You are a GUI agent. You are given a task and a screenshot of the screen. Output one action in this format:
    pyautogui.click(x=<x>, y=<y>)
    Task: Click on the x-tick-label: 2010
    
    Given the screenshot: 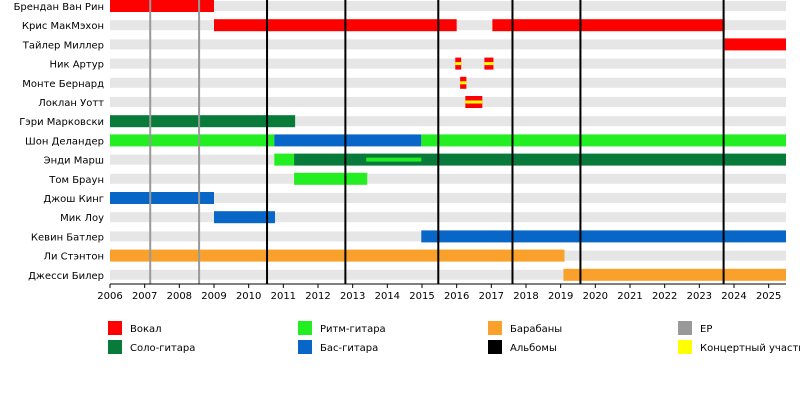 What is the action you would take?
    pyautogui.click(x=248, y=296)
    